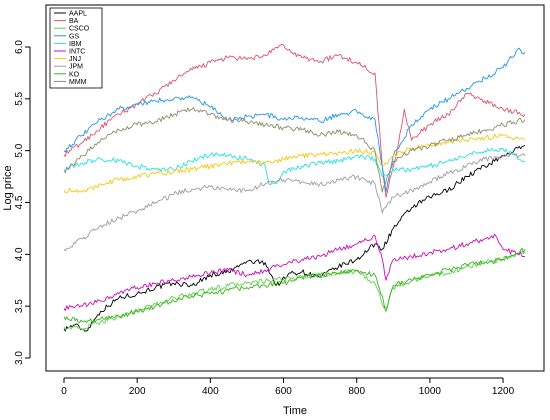 This screenshot has width=550, height=420. Describe the element at coordinates (19, 358) in the screenshot. I see `y-tick-label: 3.0` at that location.